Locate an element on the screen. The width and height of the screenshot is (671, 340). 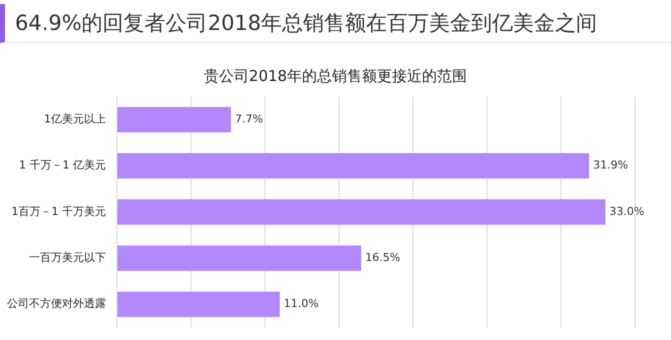
data-label: 11.0% is located at coordinates (301, 303).